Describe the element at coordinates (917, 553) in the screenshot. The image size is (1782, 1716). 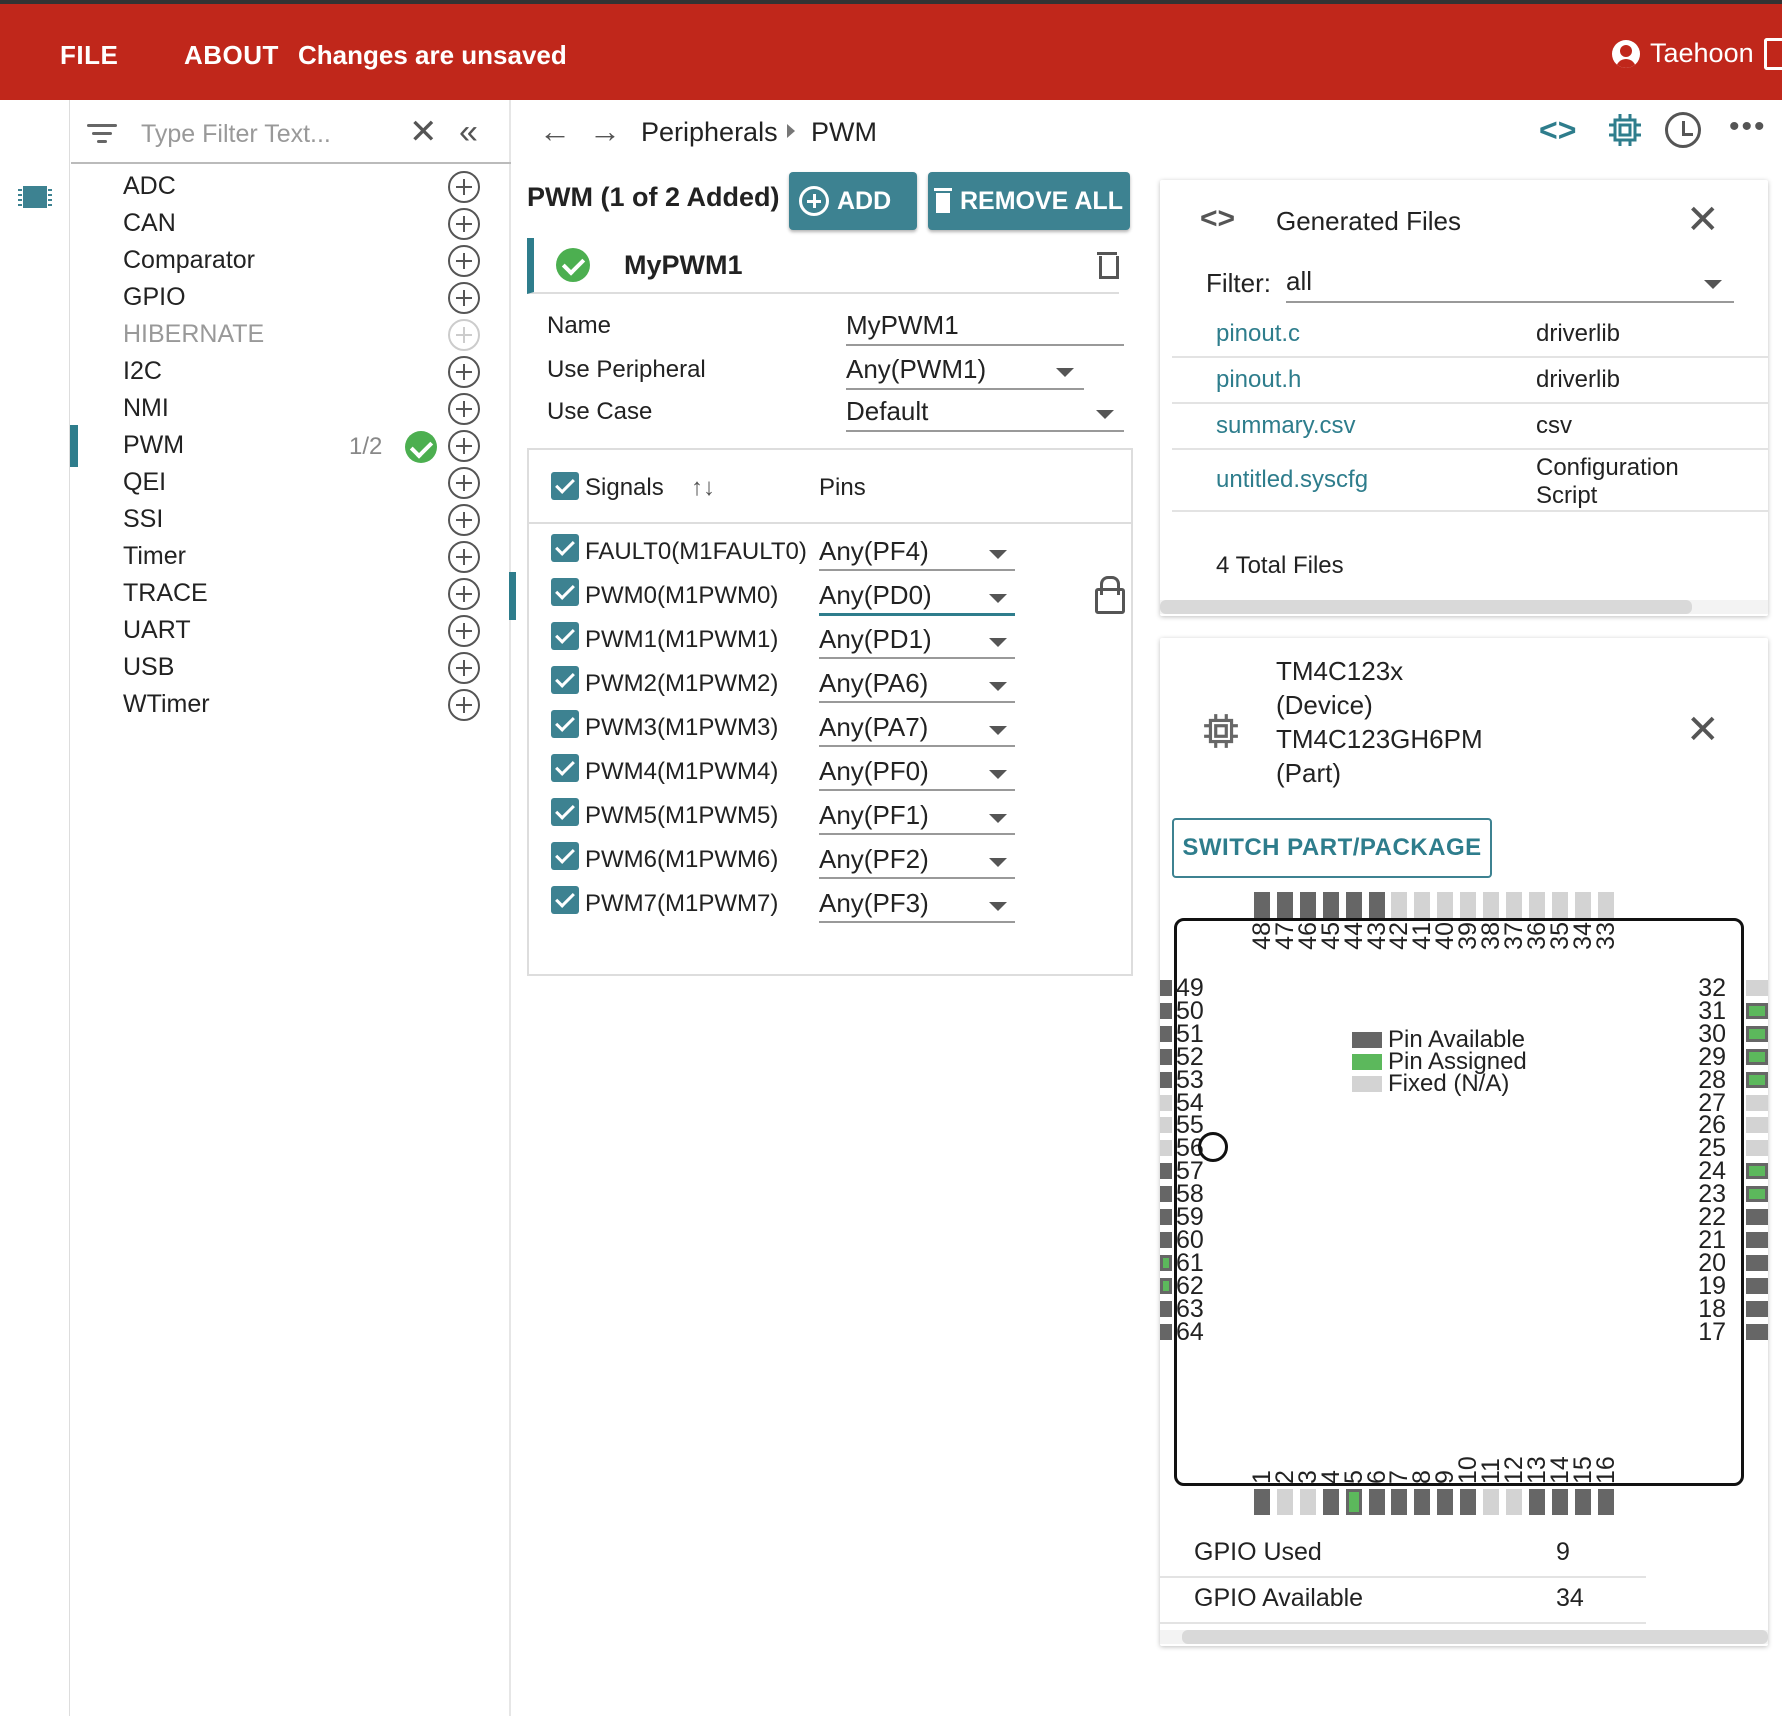
I see `pin-select: Any(PF4)` at that location.